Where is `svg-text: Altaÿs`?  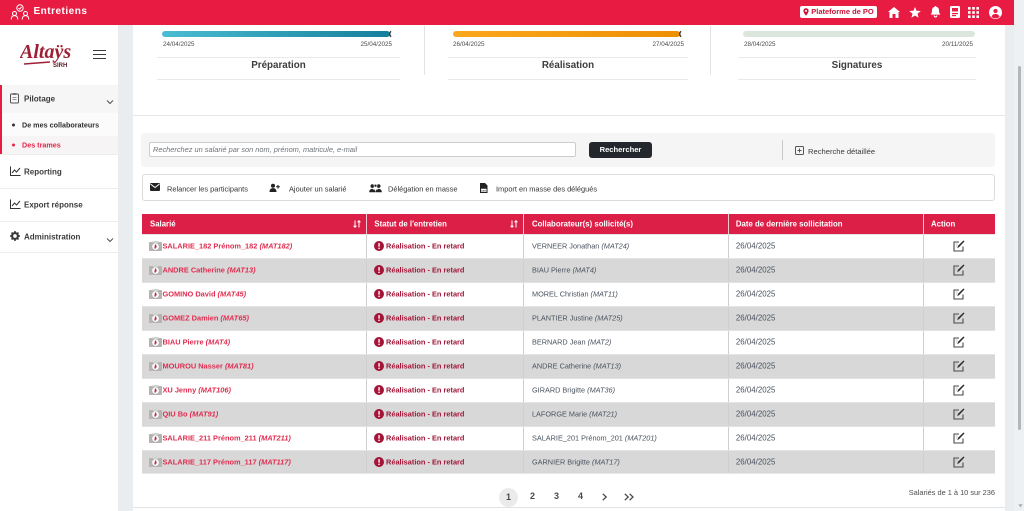 svg-text: Altaÿs is located at coordinates (45, 52).